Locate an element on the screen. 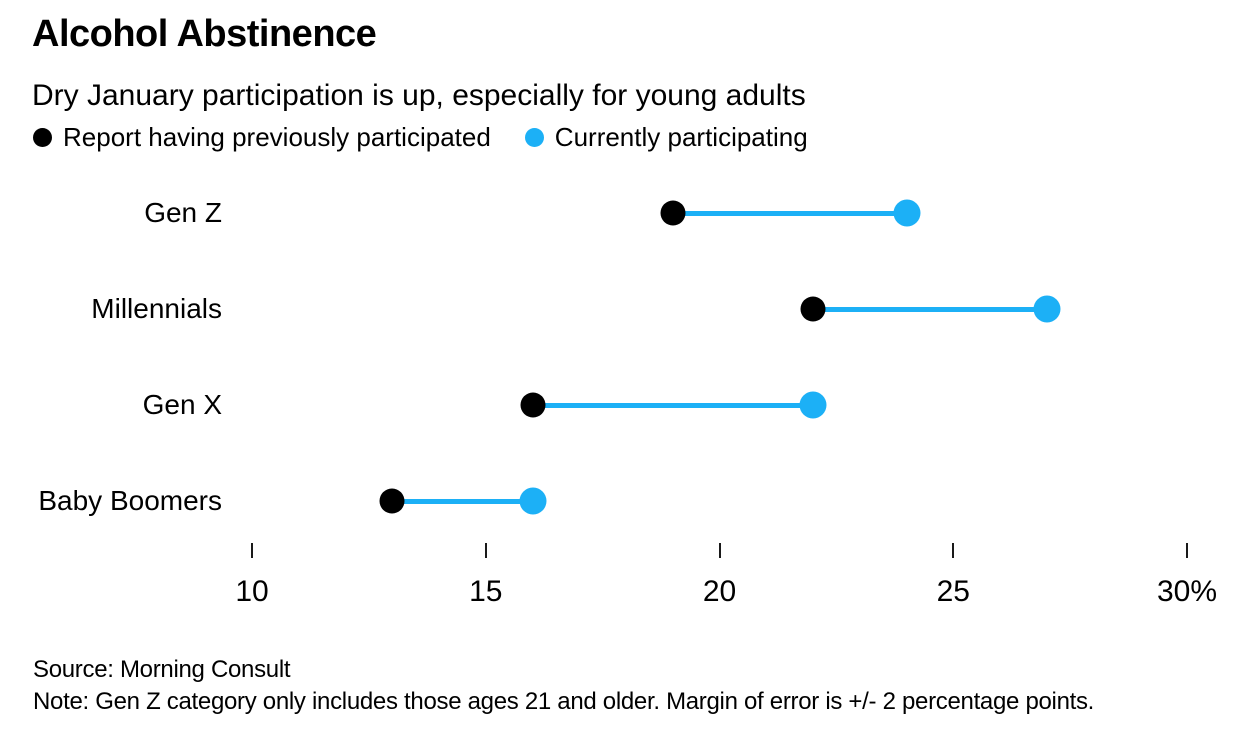  x-axis: 10 15 20 25 30% is located at coordinates (726, 578).